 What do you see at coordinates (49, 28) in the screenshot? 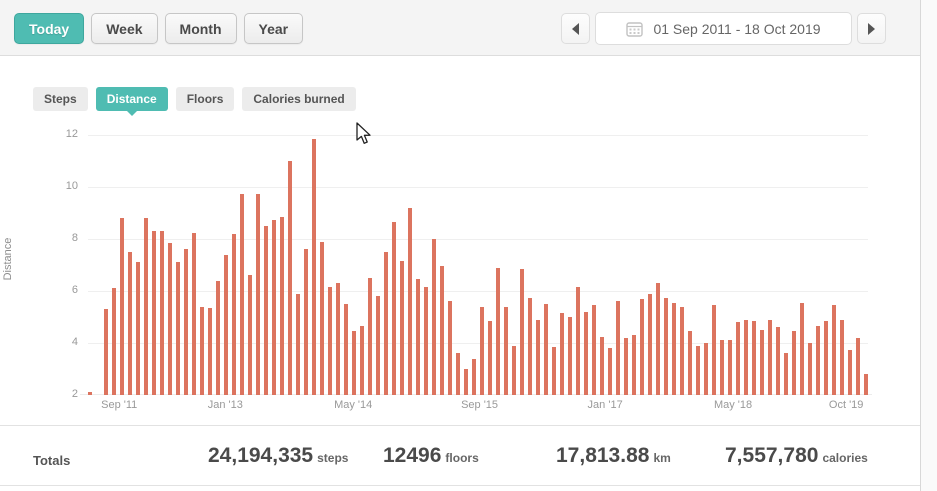
I see `period-button-today: Today` at bounding box center [49, 28].